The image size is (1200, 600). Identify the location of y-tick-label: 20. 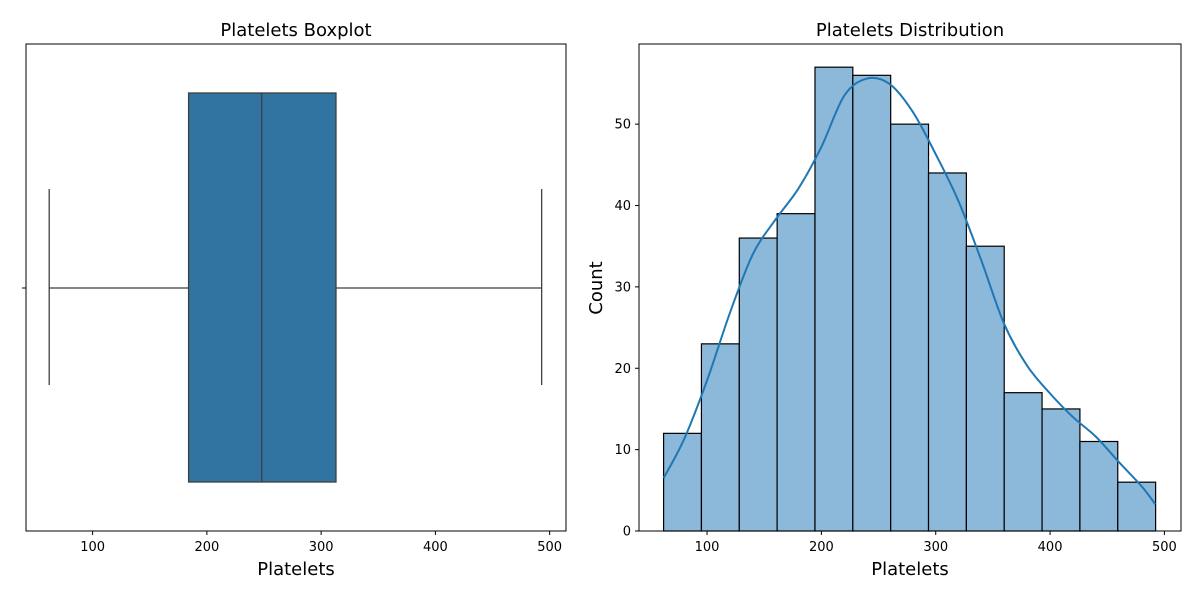
(622, 369).